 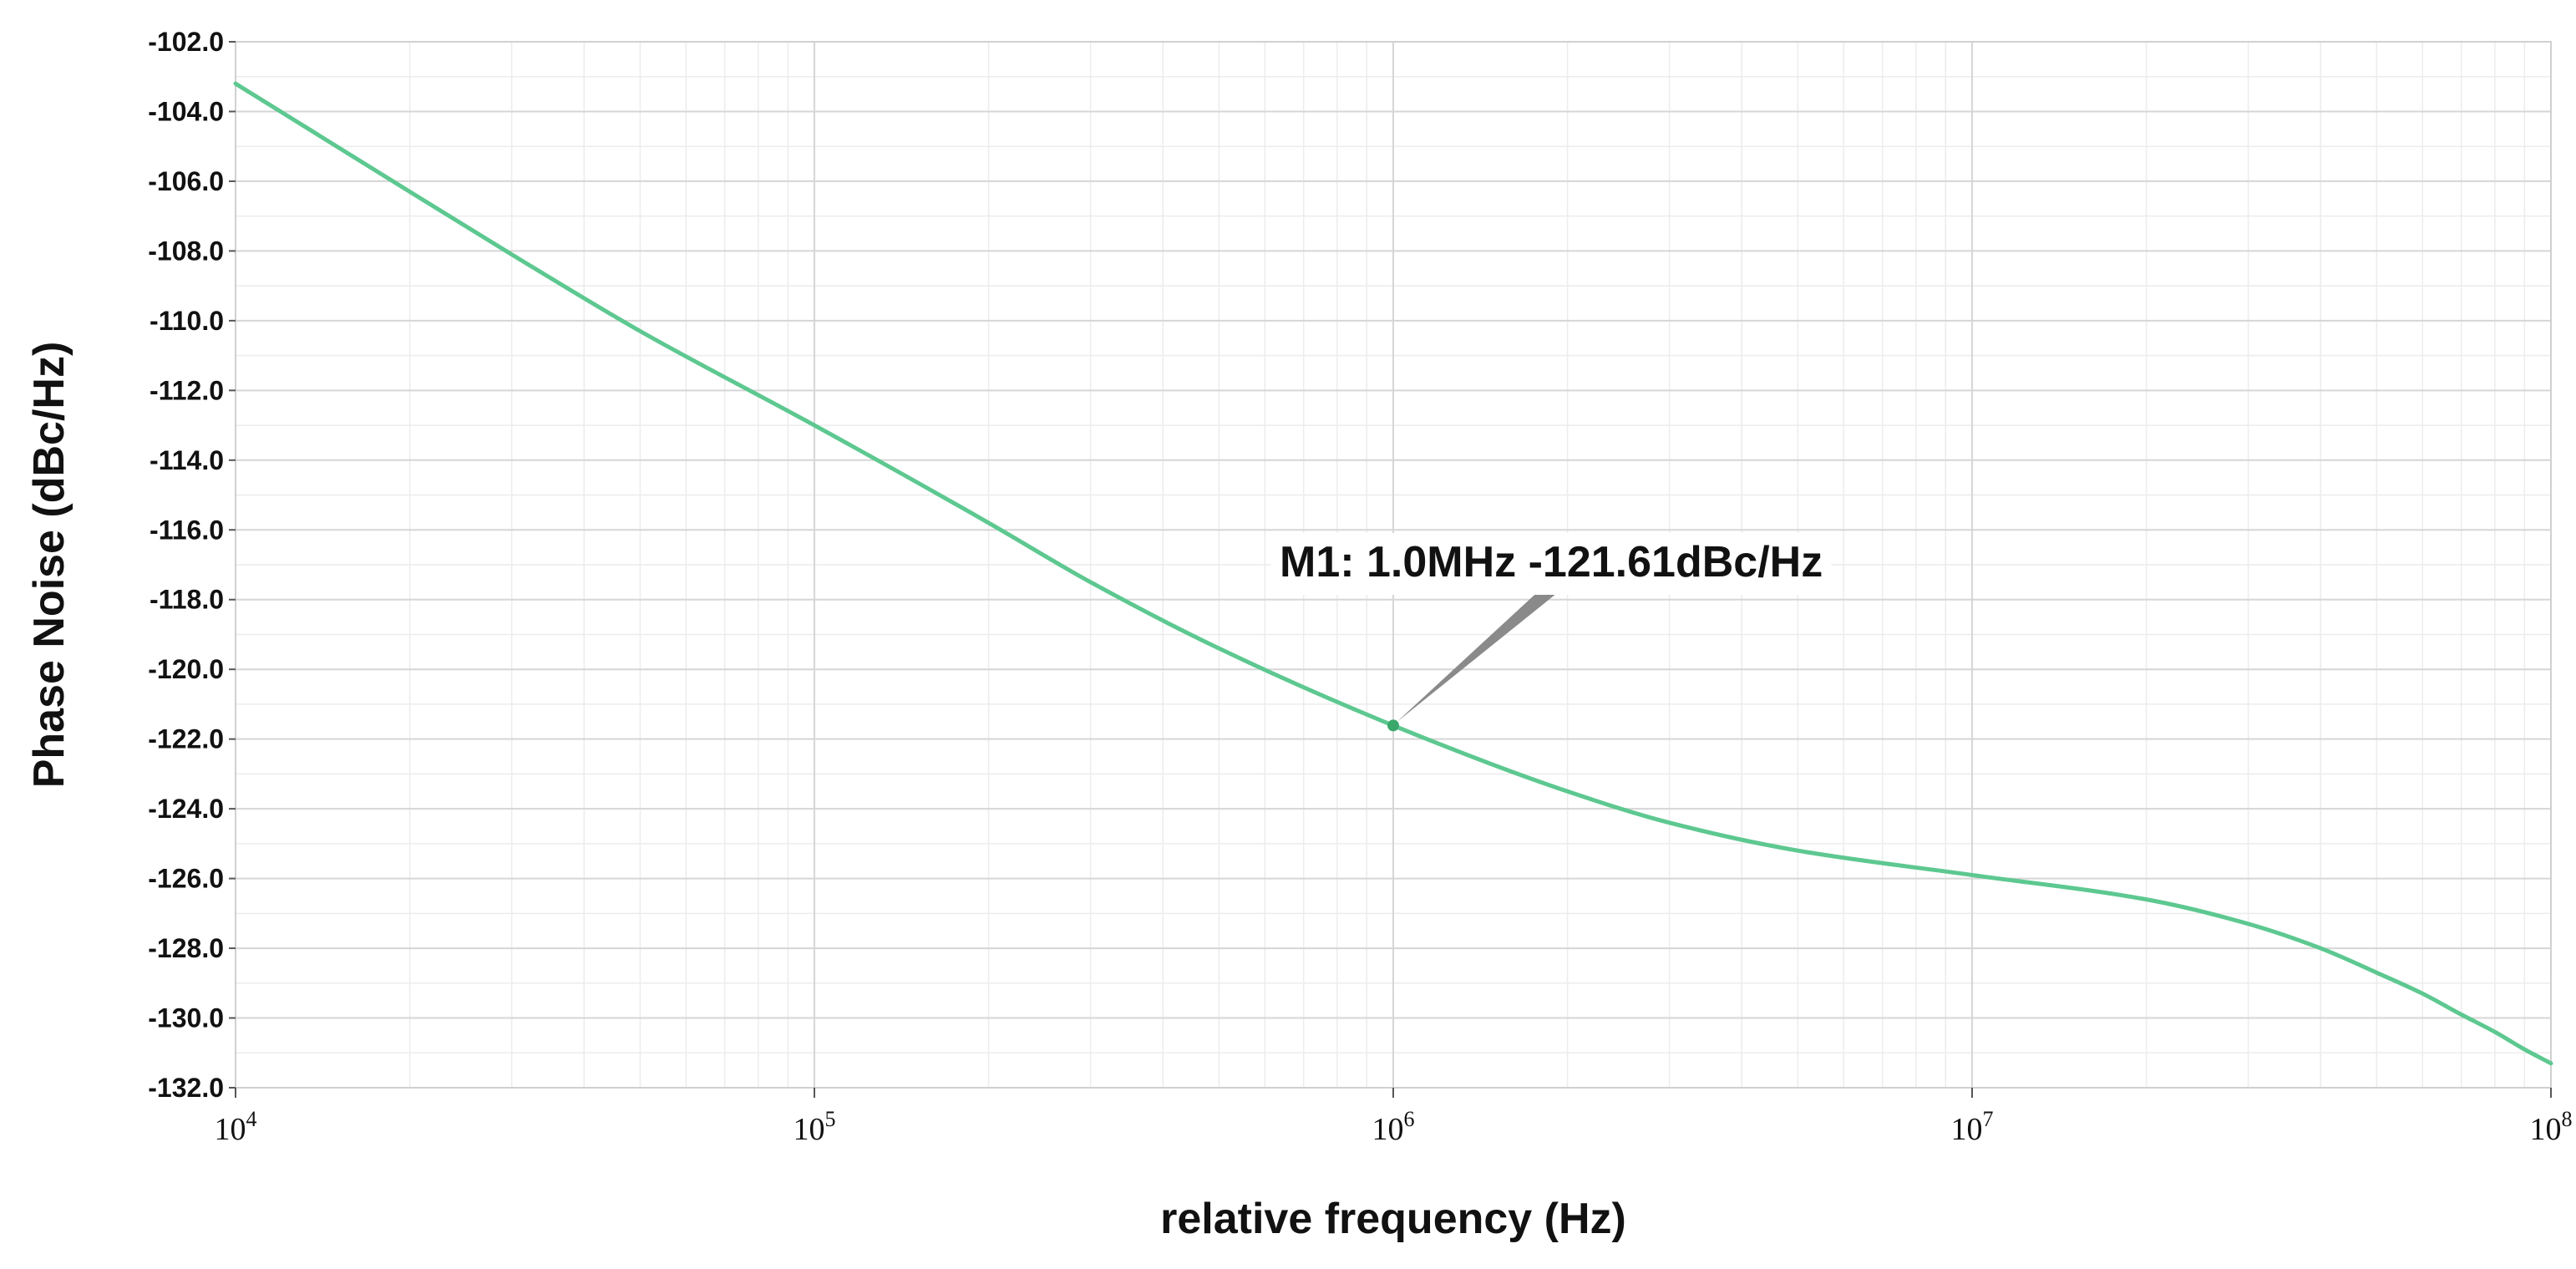 I want to click on y-tick-label: -132.0, so click(x=186, y=1088).